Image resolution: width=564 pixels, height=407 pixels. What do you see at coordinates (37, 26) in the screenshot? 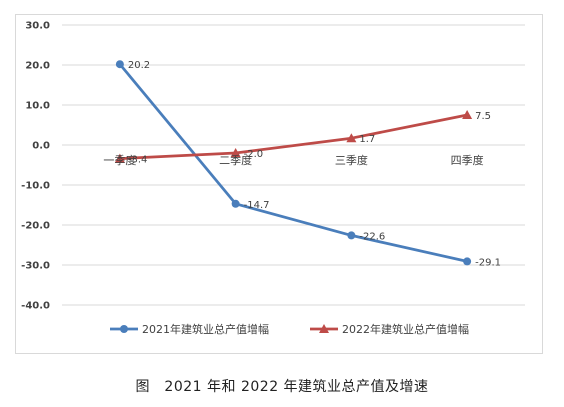
I see `y-tick-label: 30.0` at bounding box center [37, 26].